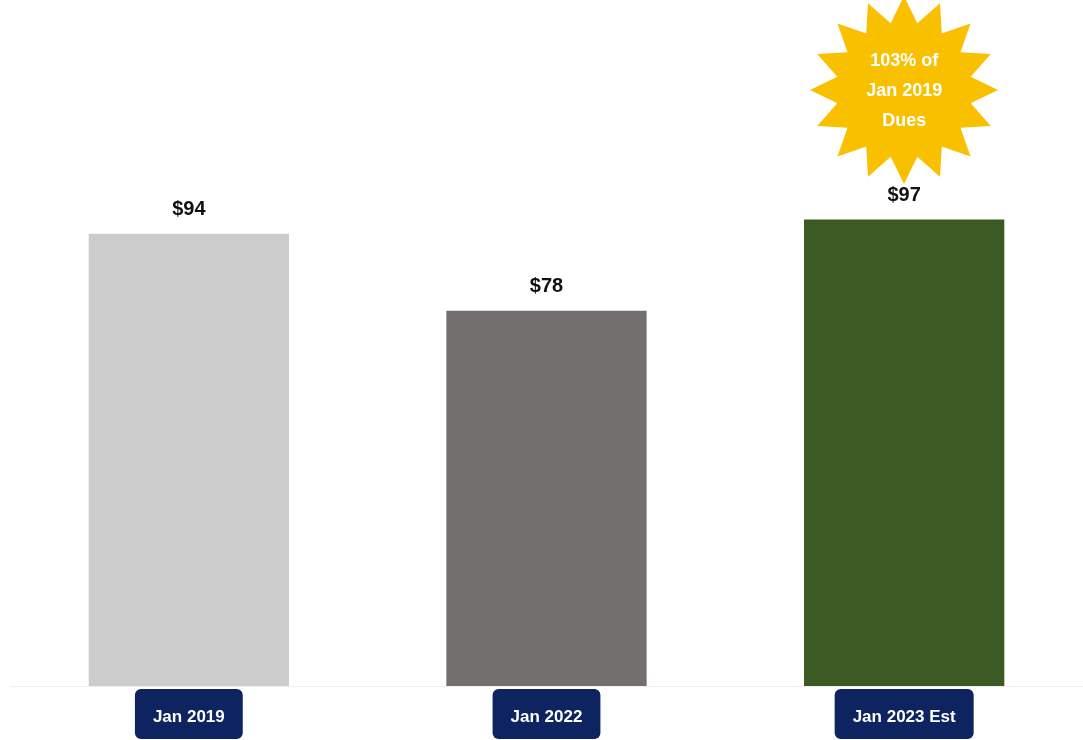 This screenshot has height=740, width=1083. Describe the element at coordinates (904, 90) in the screenshot. I see `text: 103% of Jan 2019 Dues` at that location.